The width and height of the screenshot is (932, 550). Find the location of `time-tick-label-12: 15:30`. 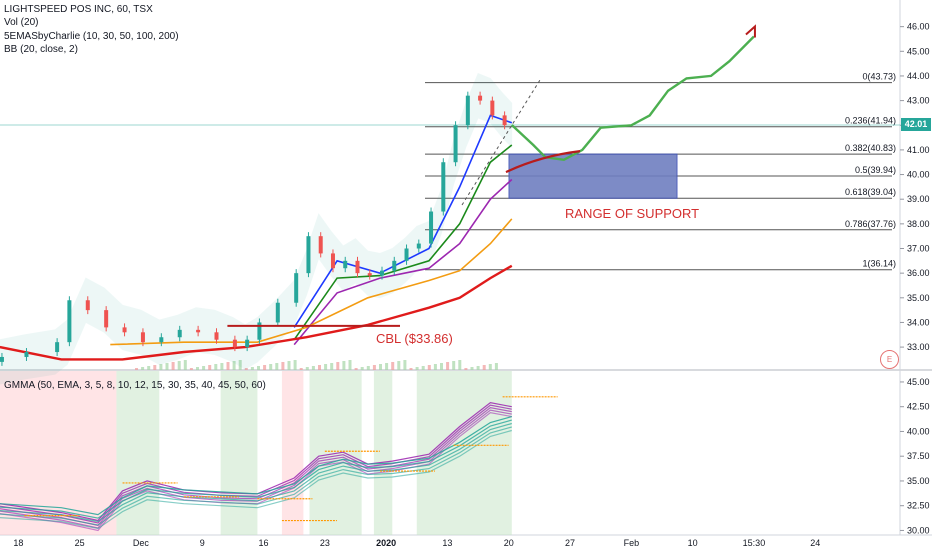

time-tick-label-12: 15:30 is located at coordinates (754, 543).